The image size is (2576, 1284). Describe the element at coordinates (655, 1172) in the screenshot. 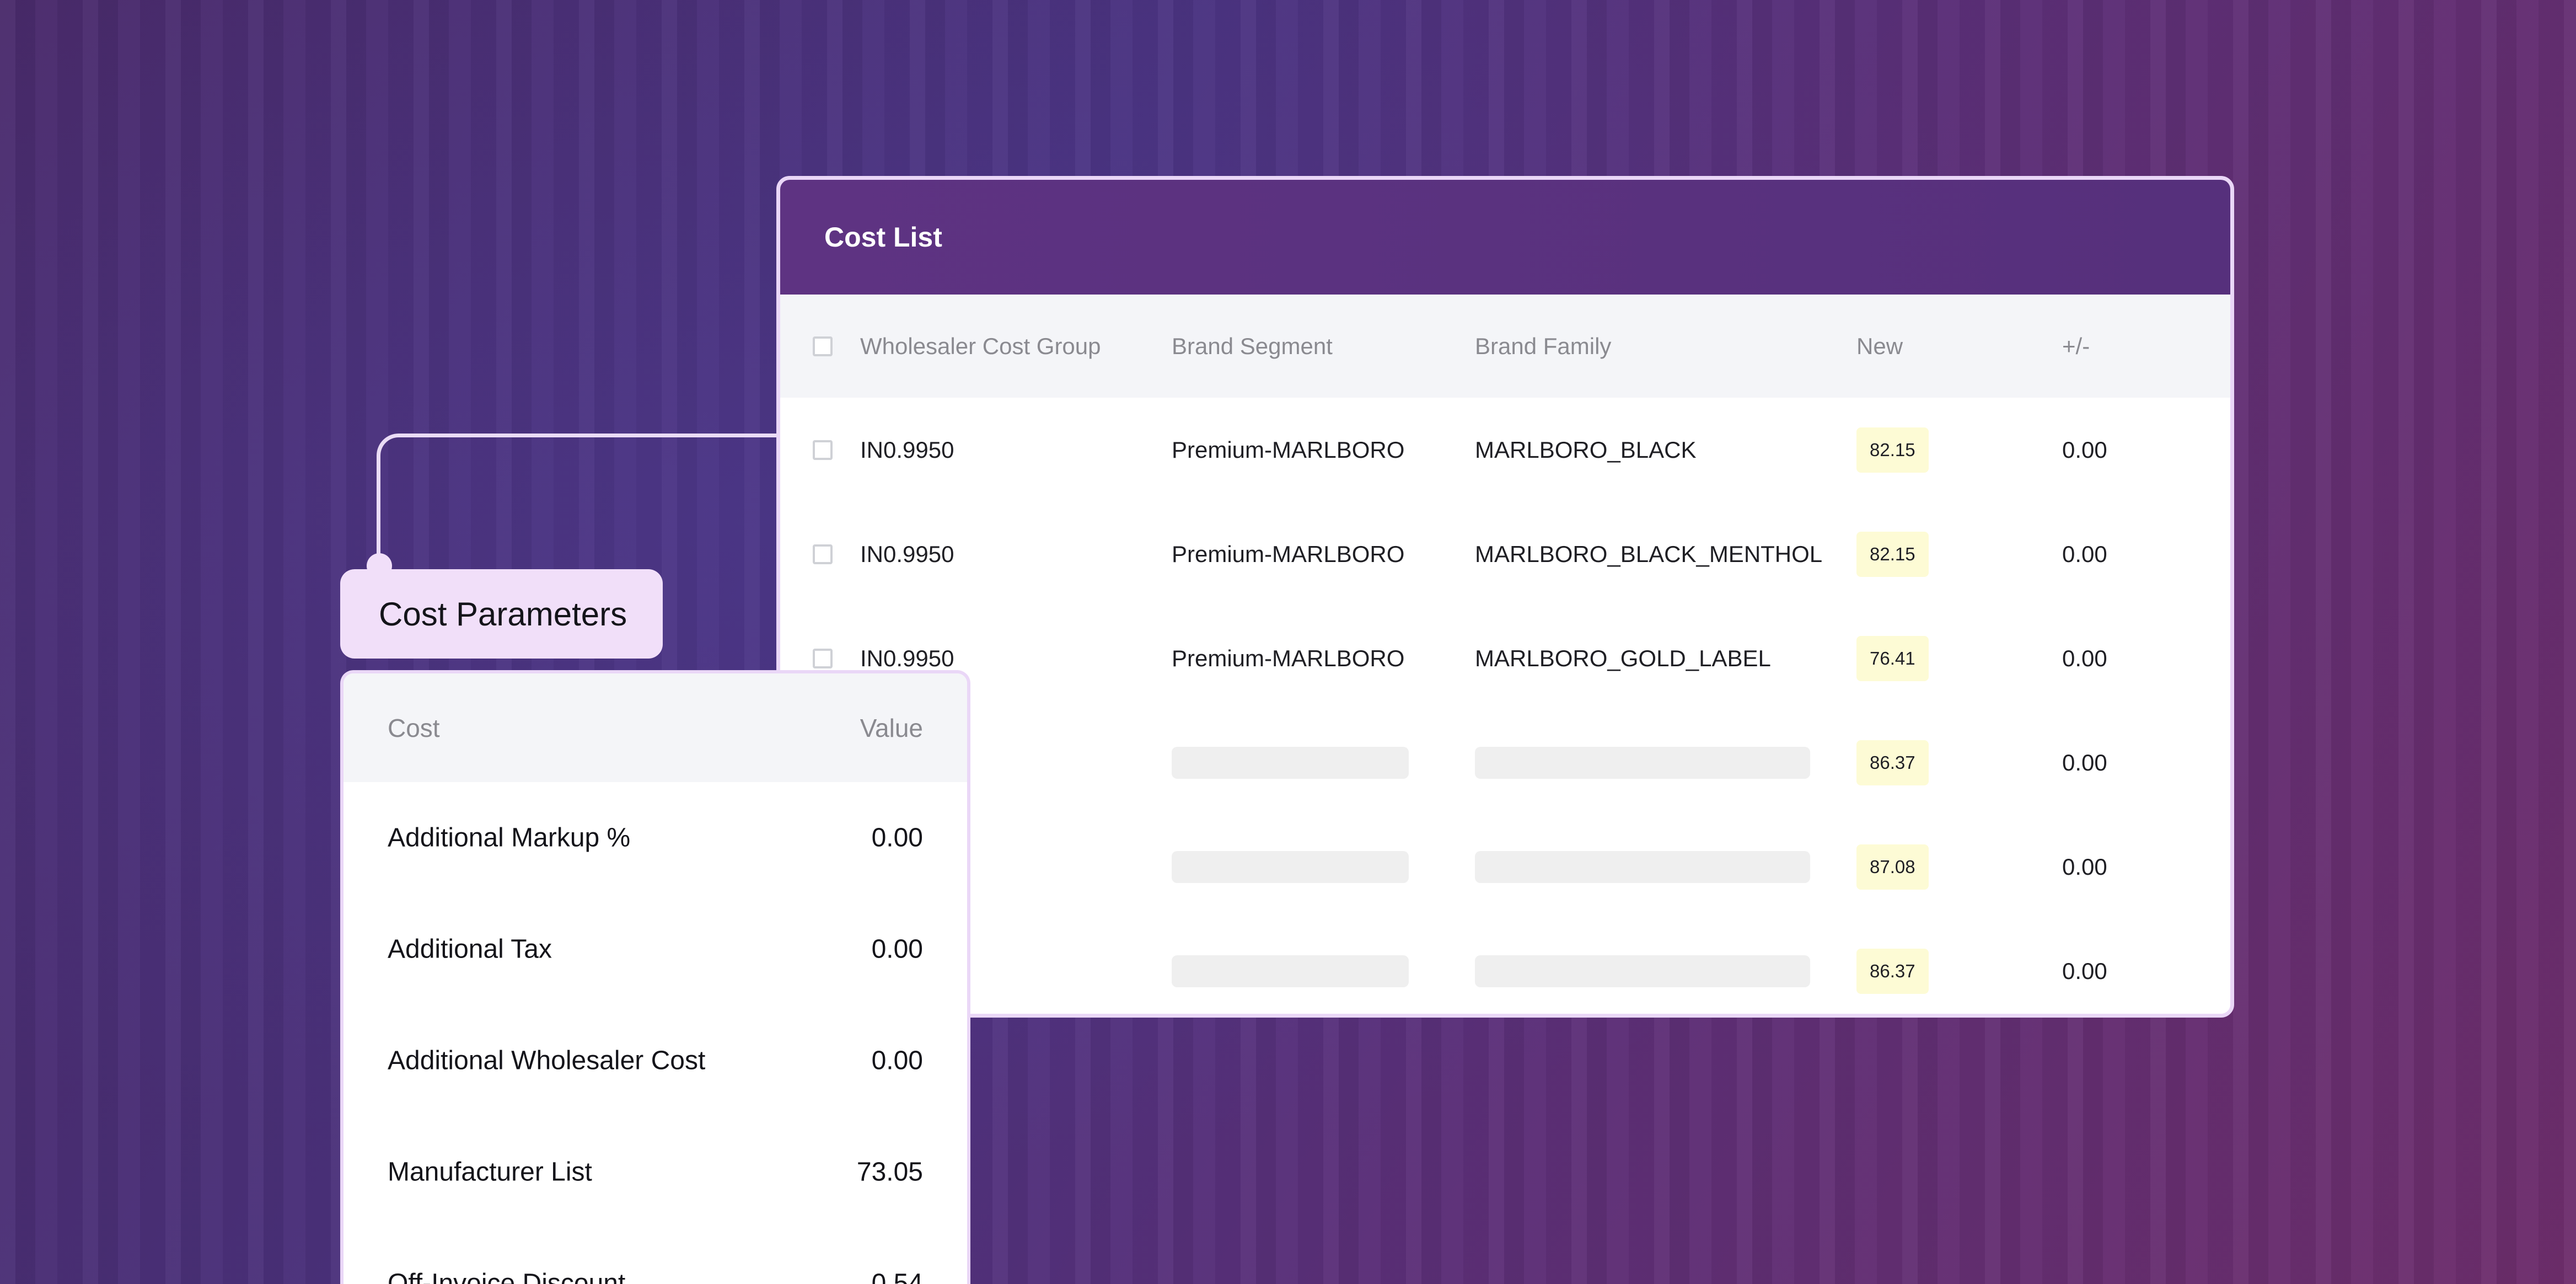

I see `parameter-row: Manufacturer List 73.05` at that location.